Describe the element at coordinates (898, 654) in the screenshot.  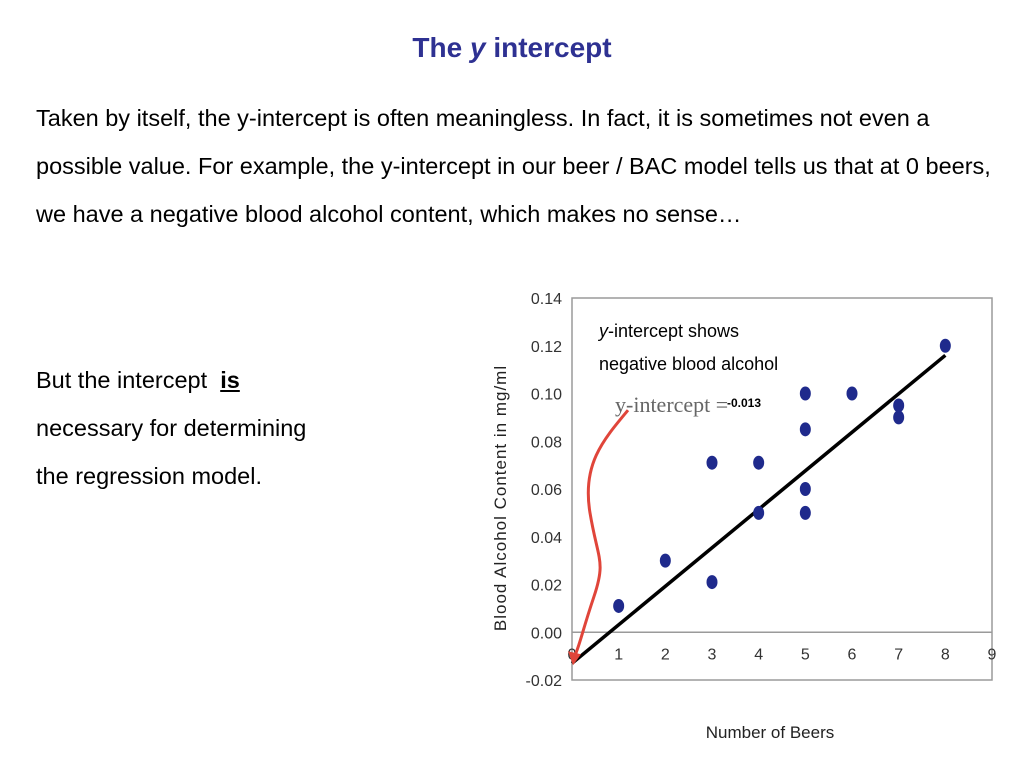
I see `x-tick-label: 7` at that location.